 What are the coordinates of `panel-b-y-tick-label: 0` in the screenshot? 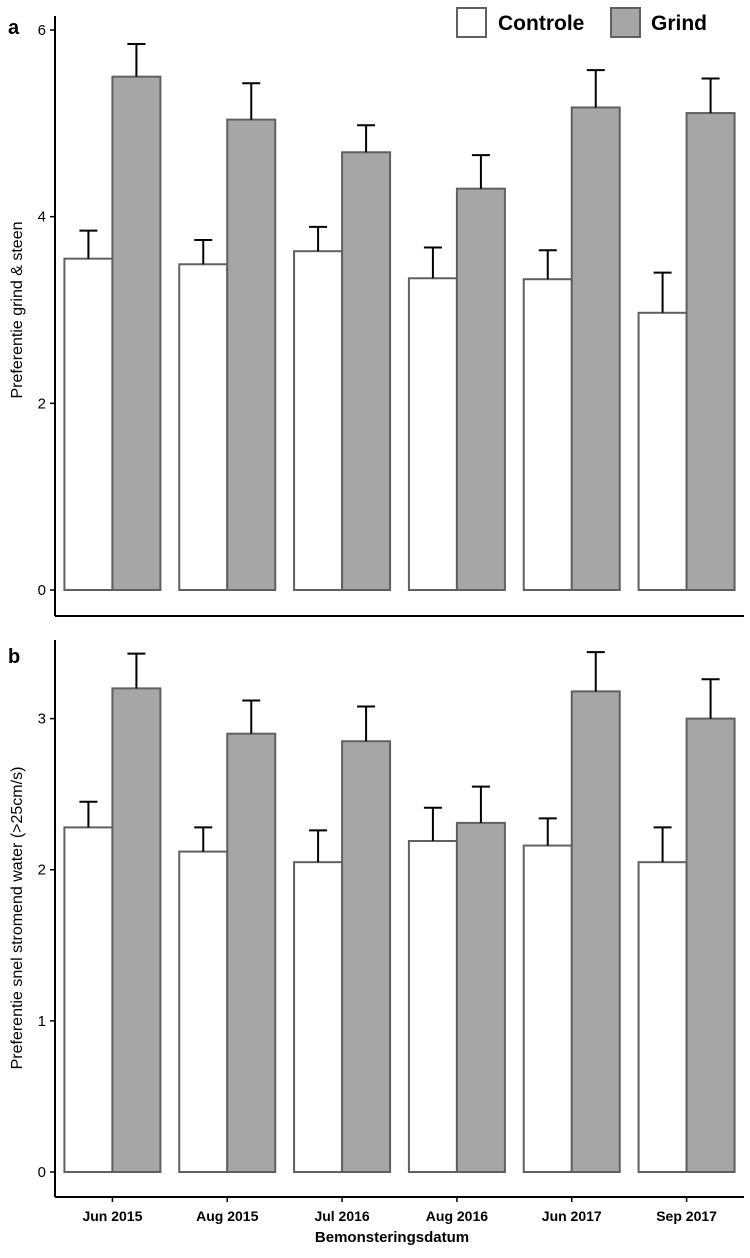 It's located at (42, 1172).